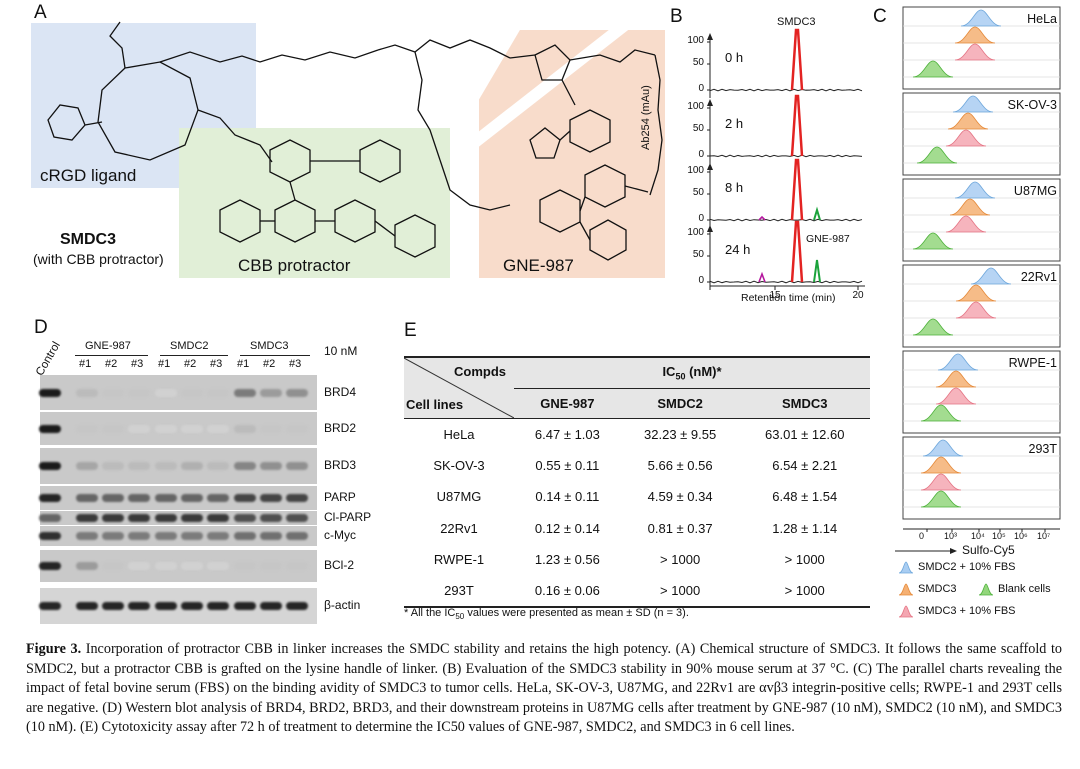  What do you see at coordinates (797, 251) in the screenshot?
I see `b-smdc3-peak` at bounding box center [797, 251].